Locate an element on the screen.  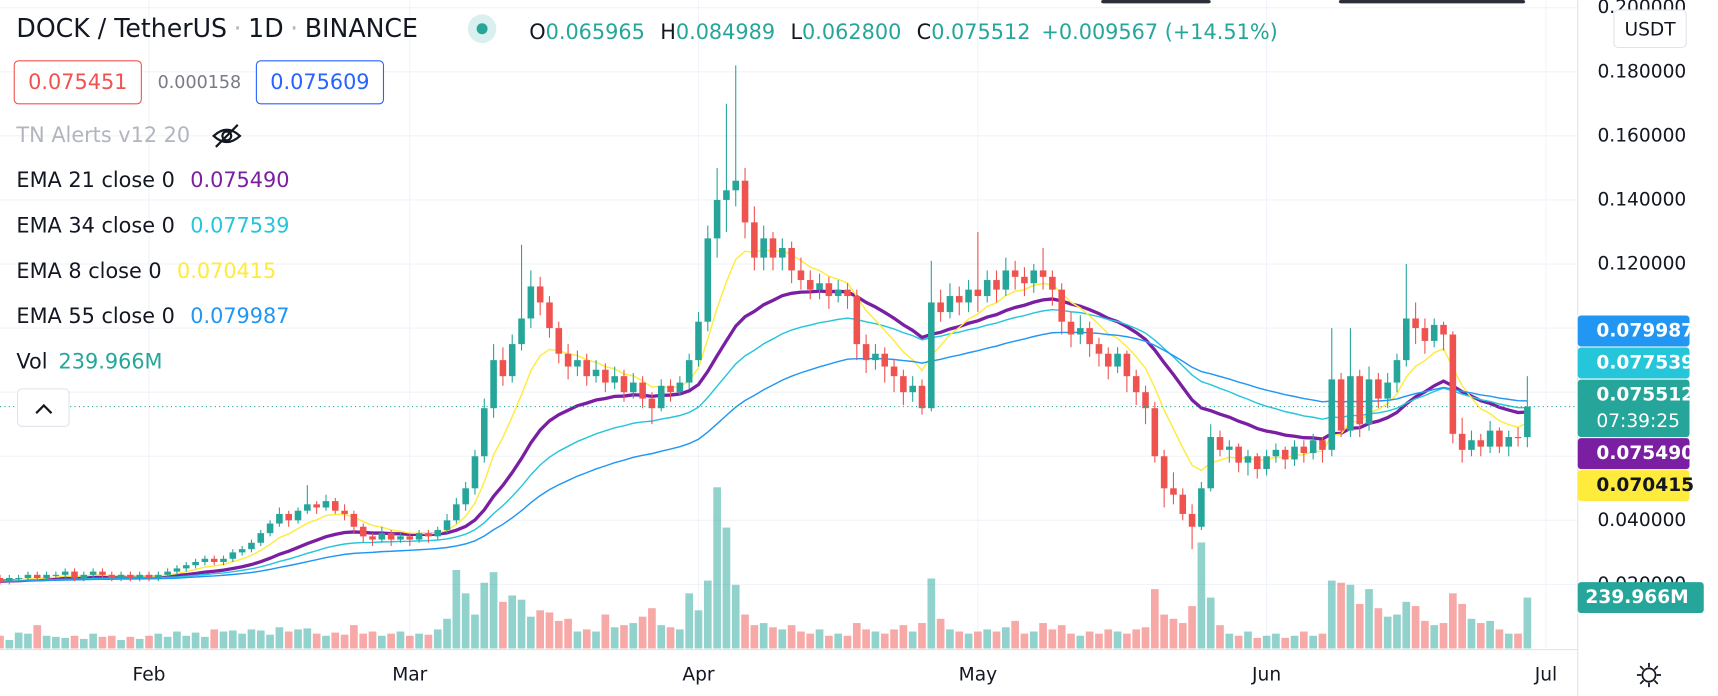
ema-name: EMA 55 close 0 is located at coordinates (95, 316).